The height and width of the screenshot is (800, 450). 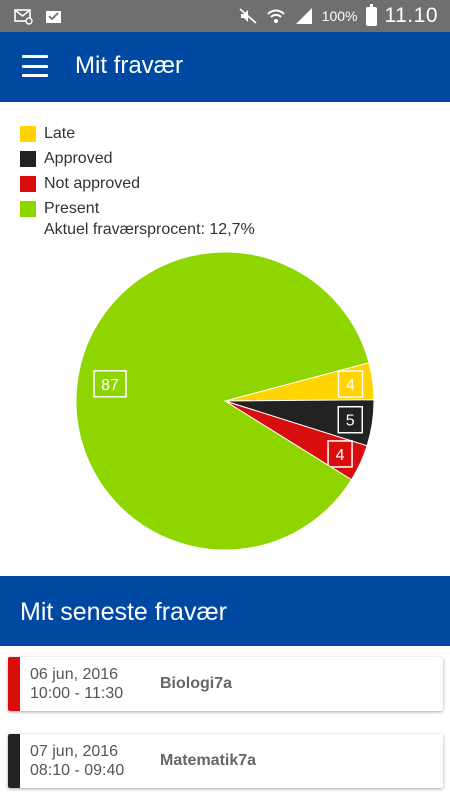 I want to click on hamburger-menu-icon, so click(x=35, y=66).